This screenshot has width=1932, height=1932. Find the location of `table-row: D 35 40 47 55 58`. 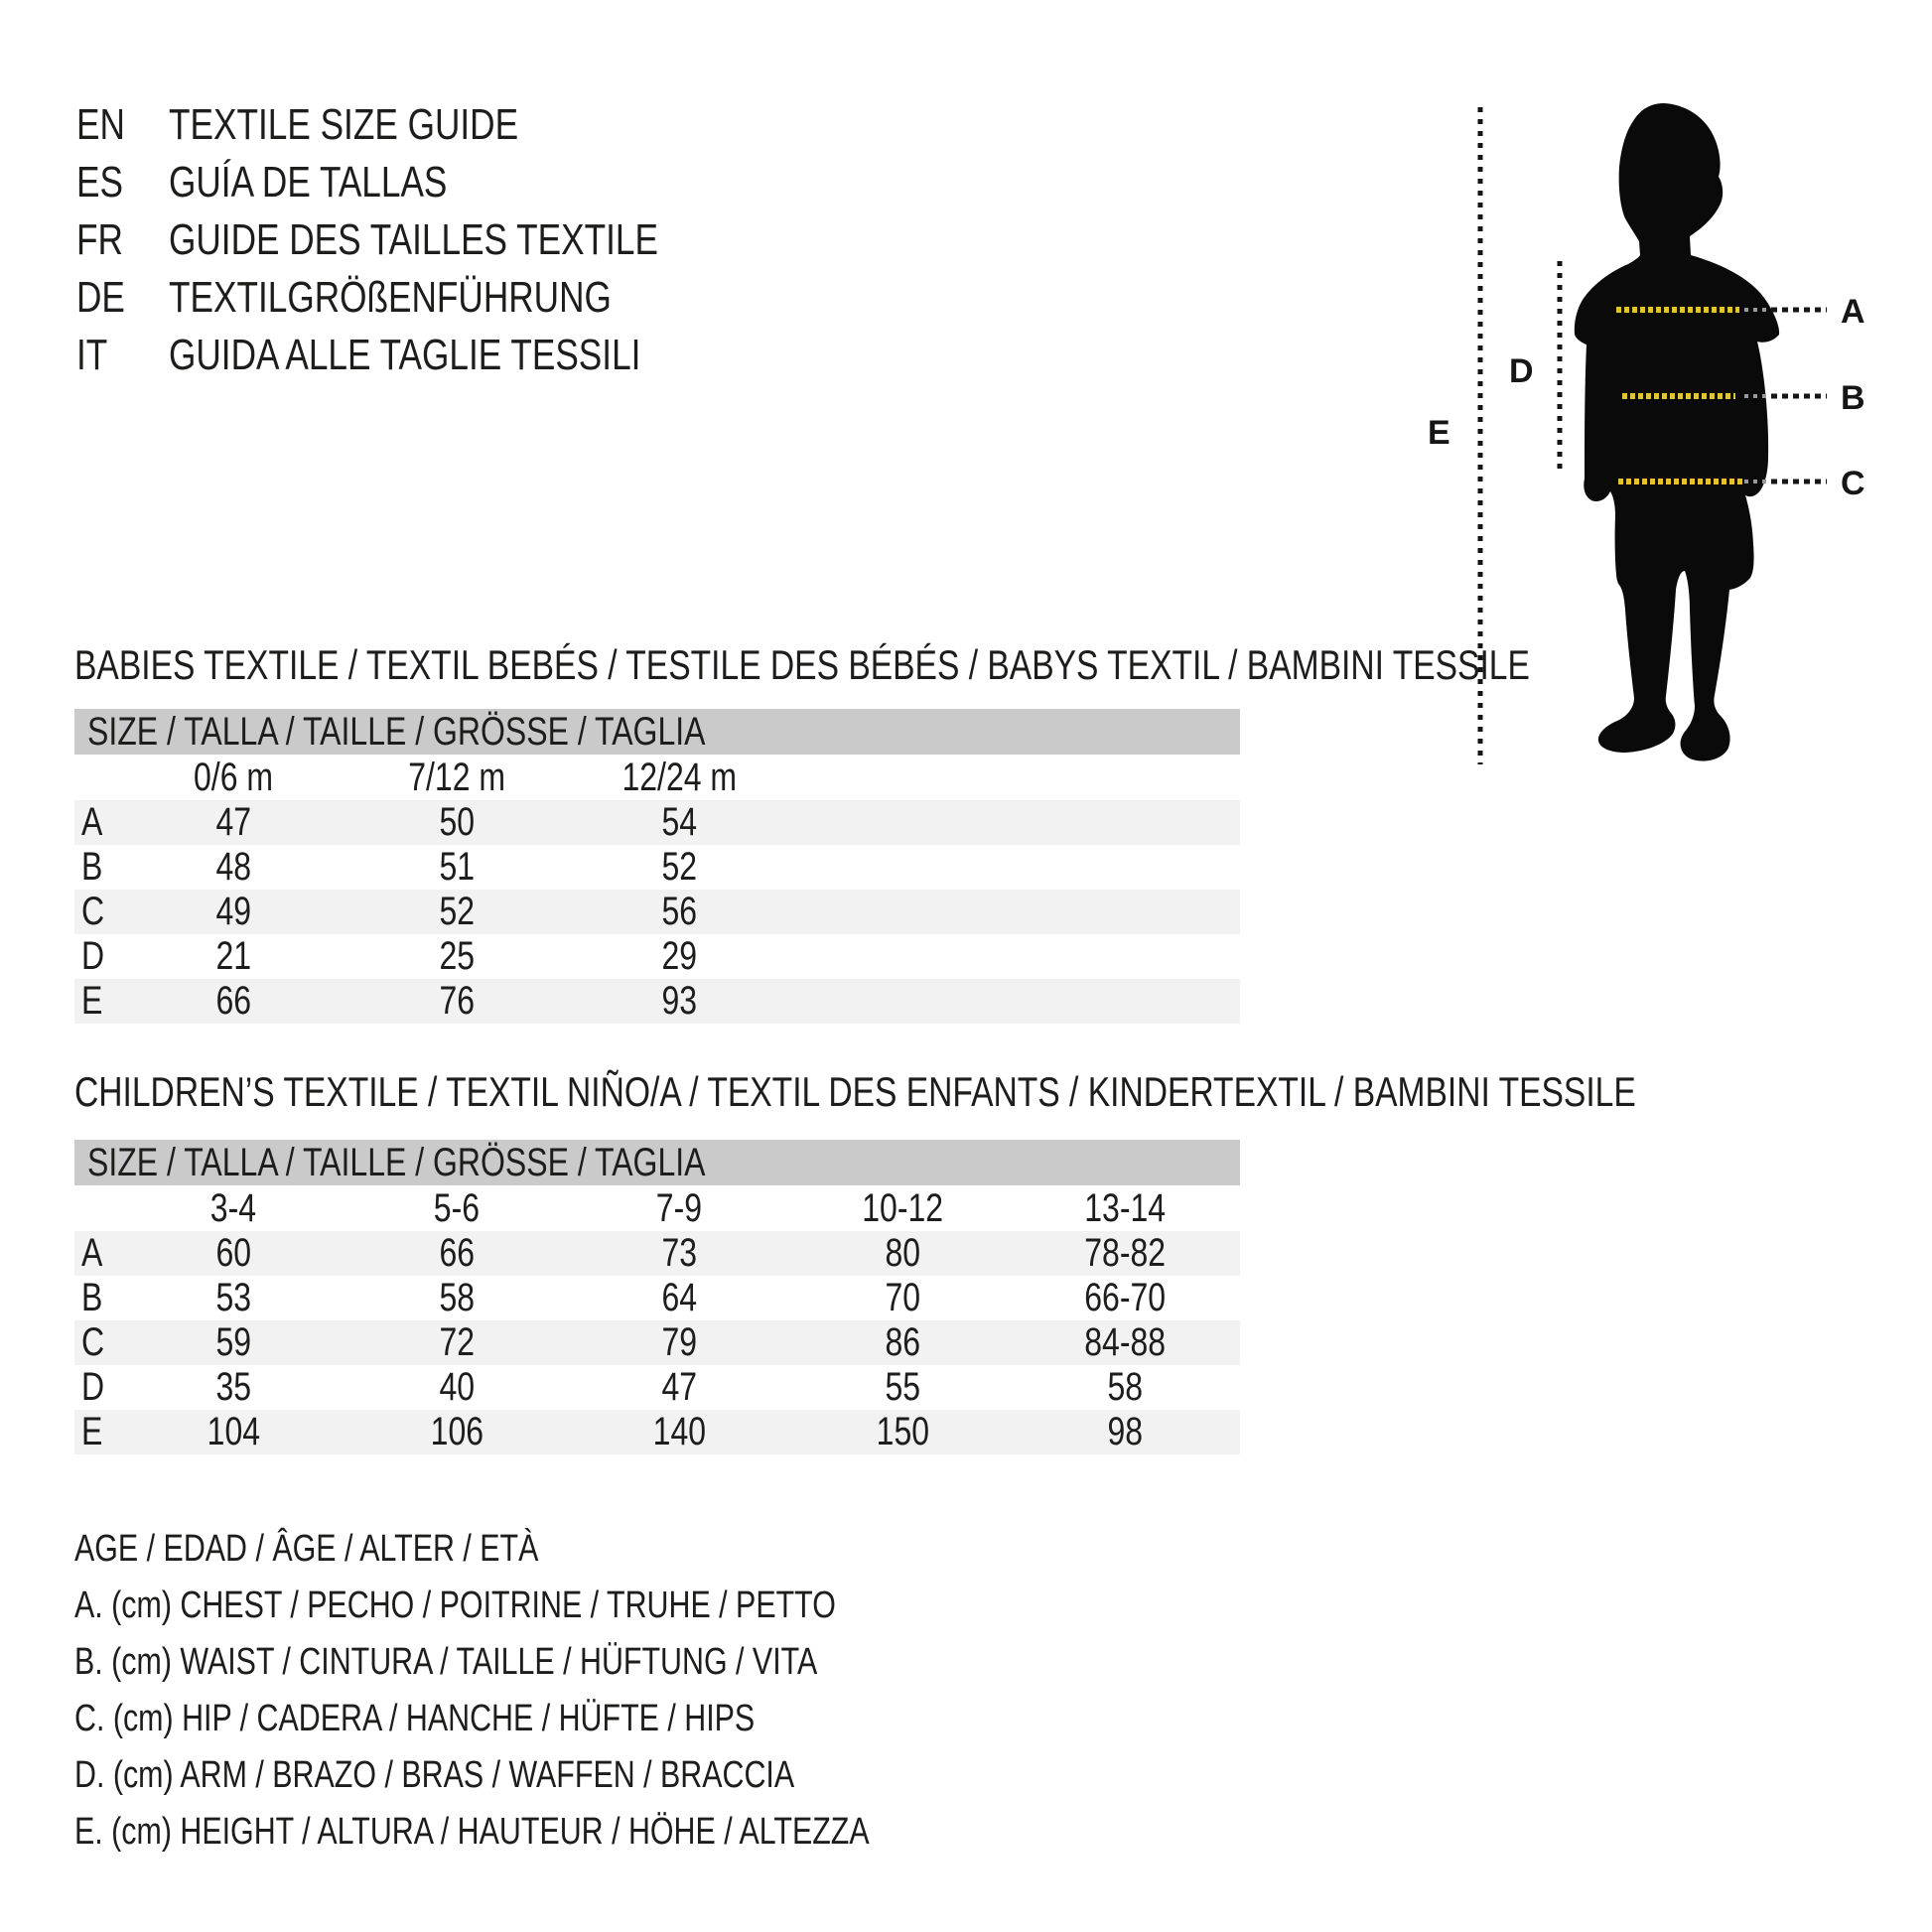

table-row: D 35 40 47 55 58 is located at coordinates (657, 1387).